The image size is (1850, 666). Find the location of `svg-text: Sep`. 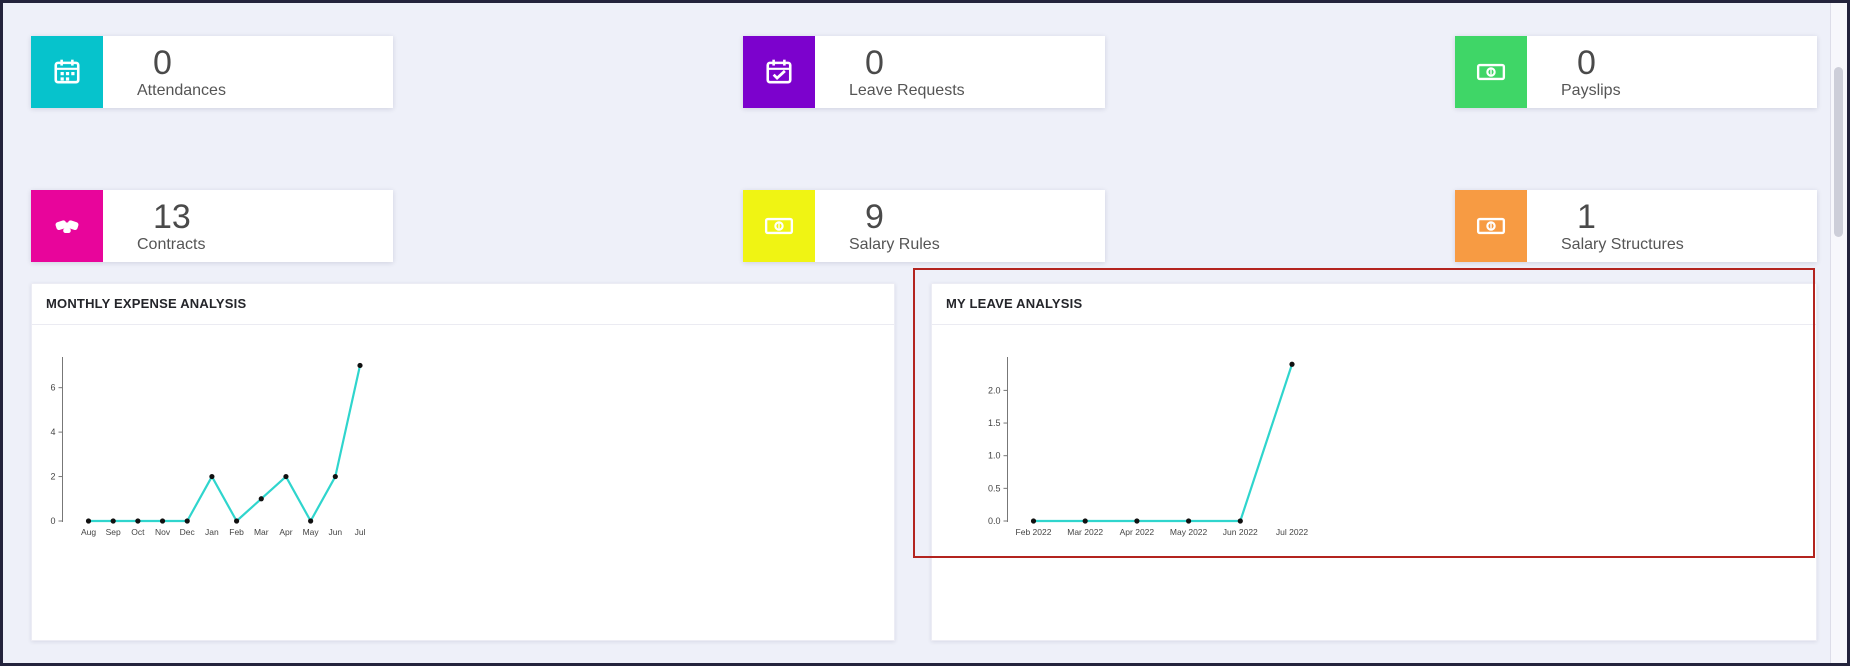

svg-text: Sep is located at coordinates (113, 532).